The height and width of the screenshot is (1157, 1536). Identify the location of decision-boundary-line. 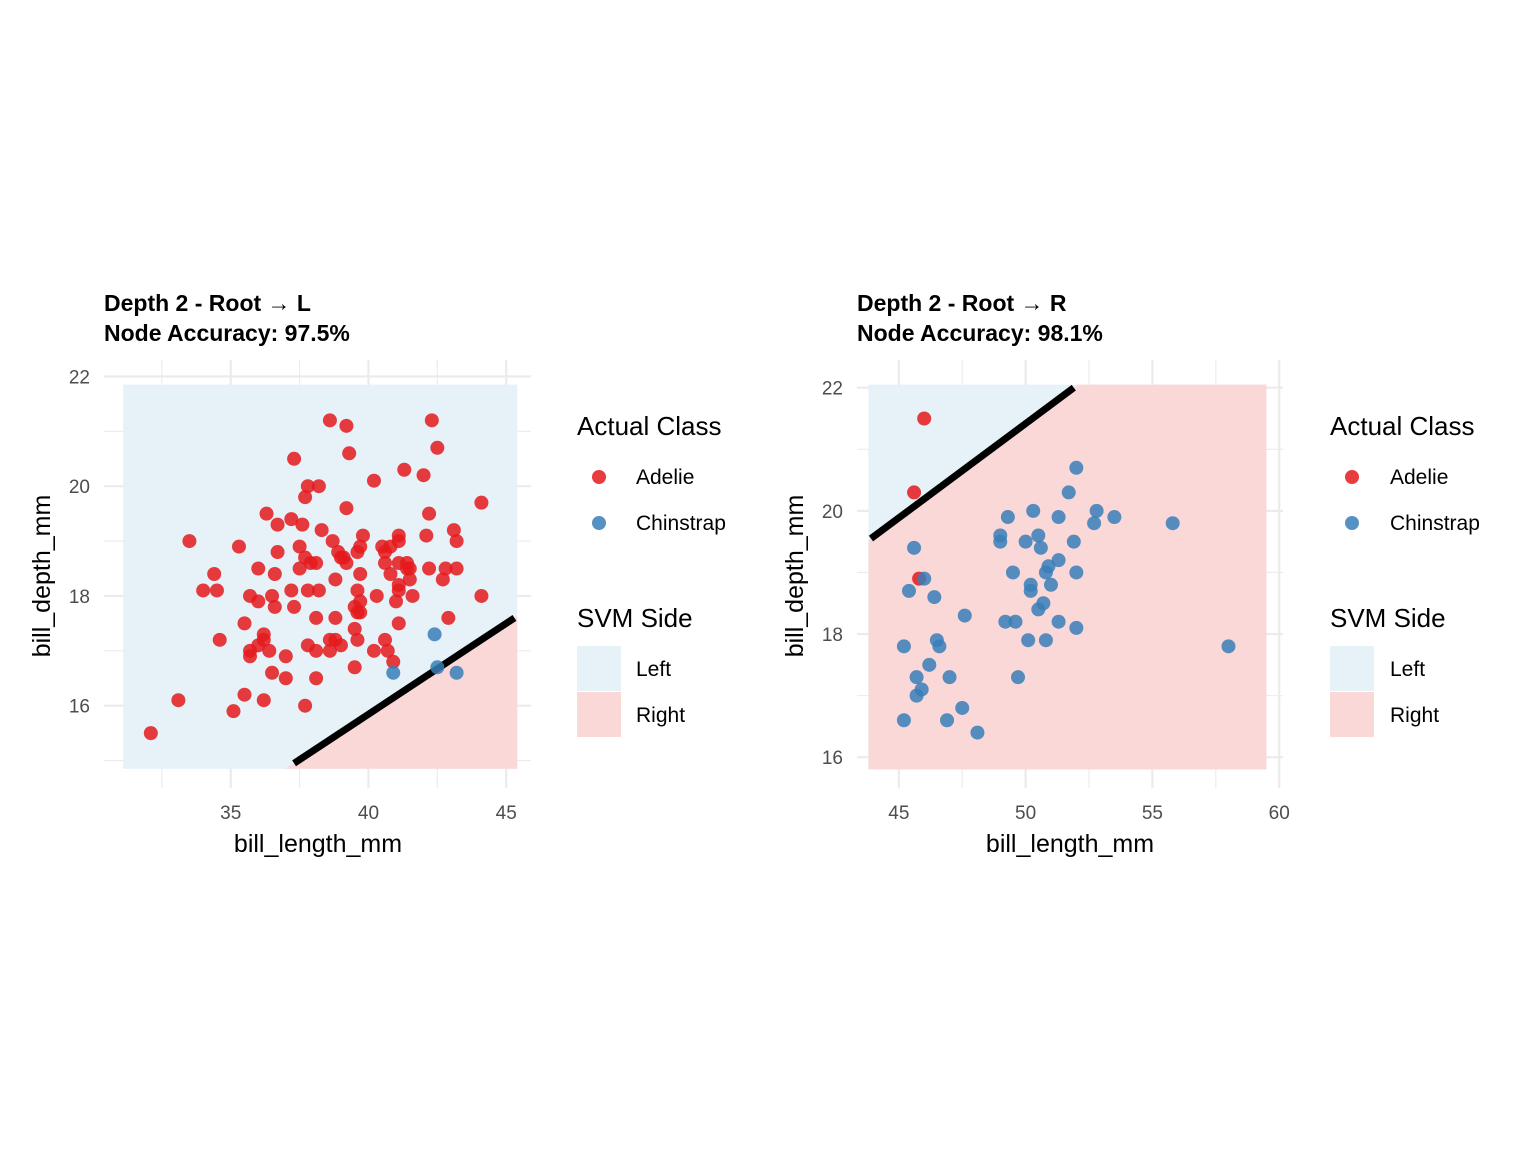
(404, 690).